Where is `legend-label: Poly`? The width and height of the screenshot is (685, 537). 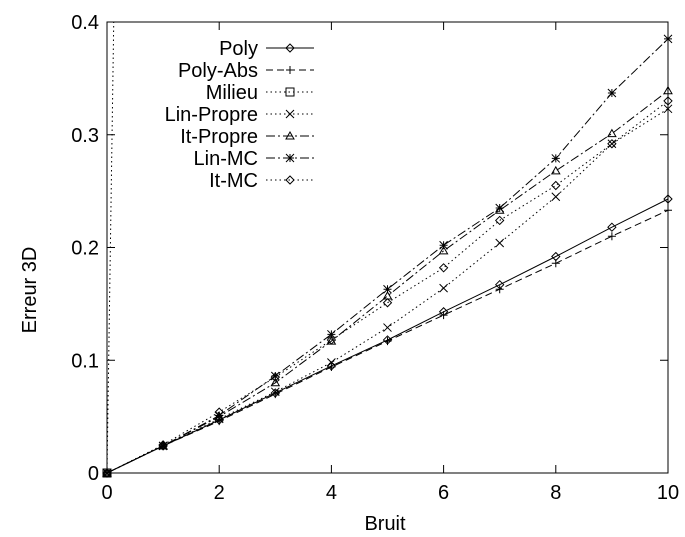 legend-label: Poly is located at coordinates (238, 49).